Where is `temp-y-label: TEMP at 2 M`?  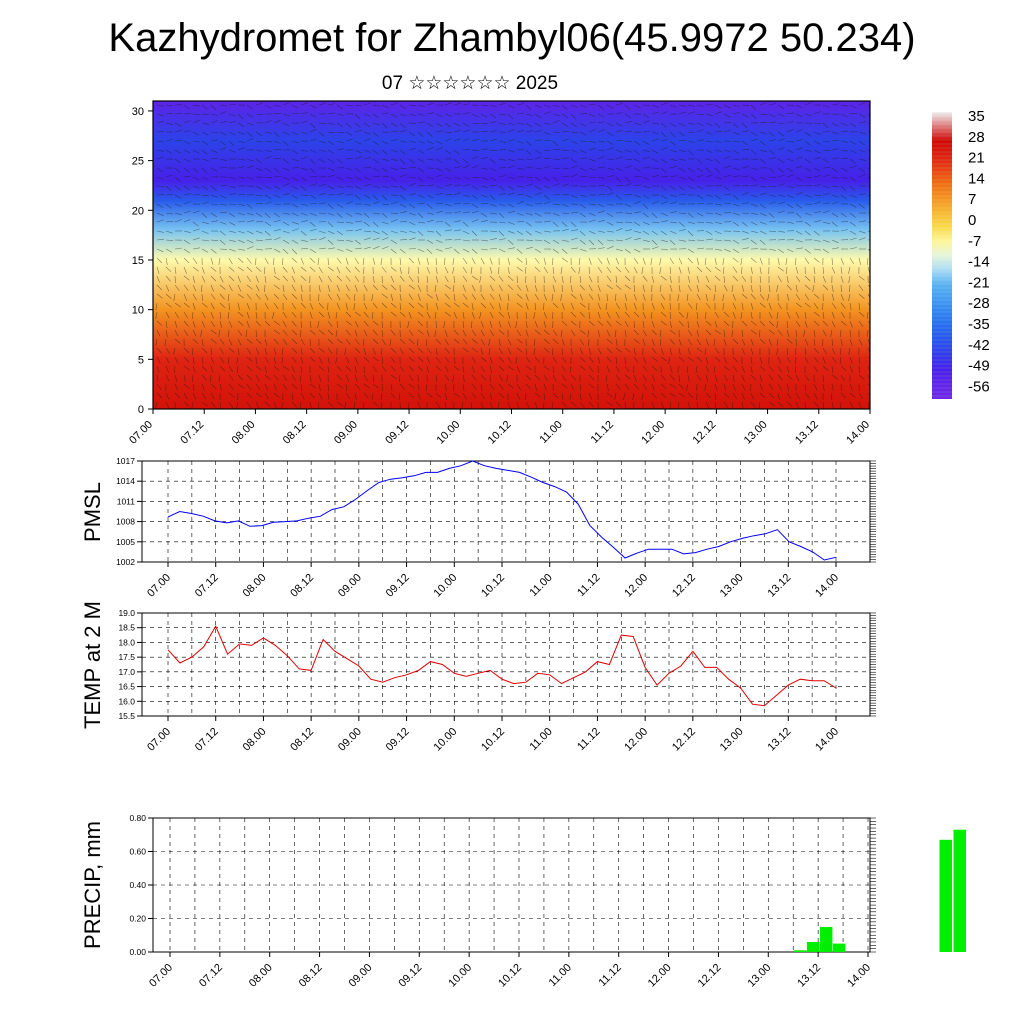 temp-y-label: TEMP at 2 M is located at coordinates (92, 665).